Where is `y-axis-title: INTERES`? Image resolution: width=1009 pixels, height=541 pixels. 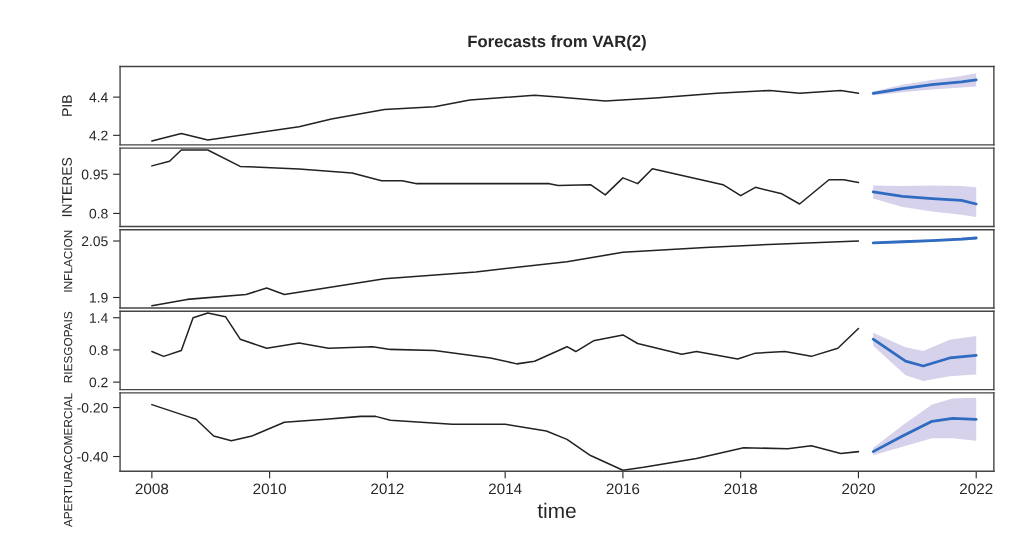
y-axis-title: INTERES is located at coordinates (67, 187).